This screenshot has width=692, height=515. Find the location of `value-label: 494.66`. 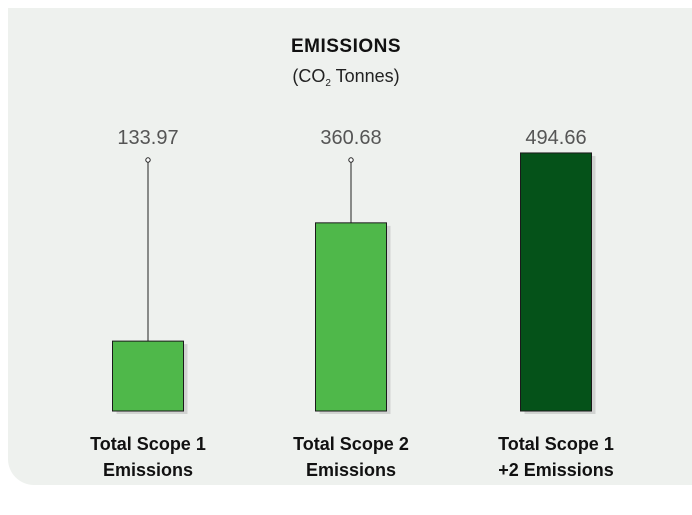

value-label: 494.66 is located at coordinates (555, 138).